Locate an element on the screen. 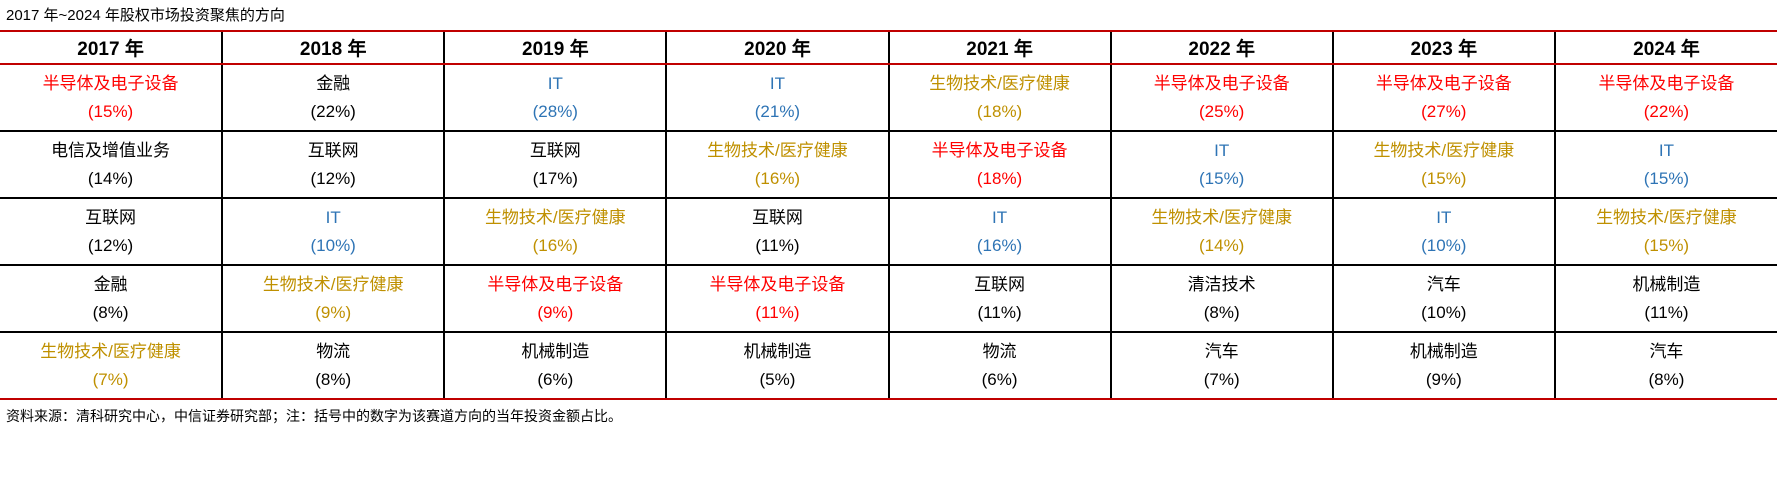 This screenshot has height=482, width=1777. sector-share: (27%) is located at coordinates (1444, 111).